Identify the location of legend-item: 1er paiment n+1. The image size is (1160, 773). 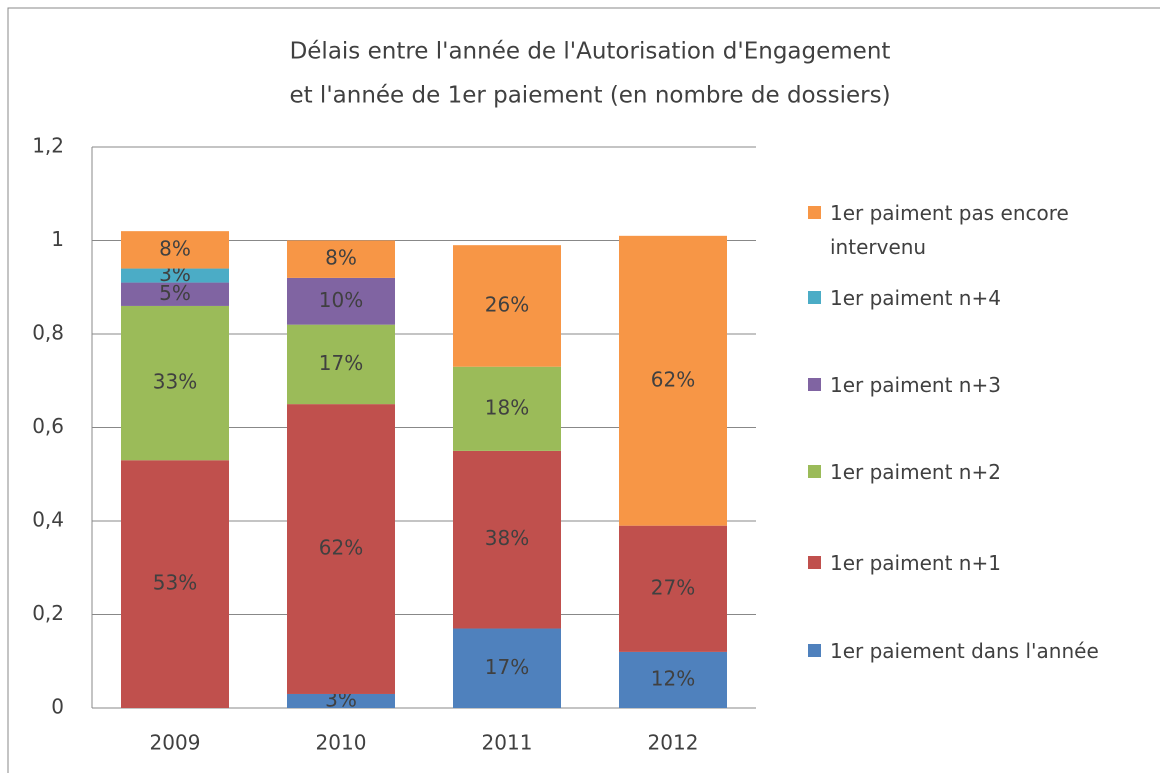
(973, 563).